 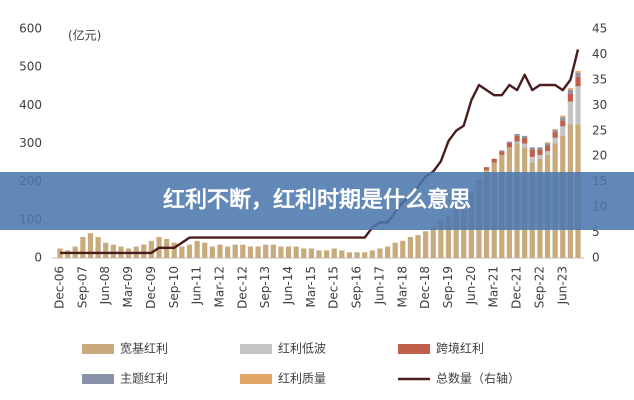 What do you see at coordinates (144, 378) in the screenshot?
I see `legend-label: 主题红利` at bounding box center [144, 378].